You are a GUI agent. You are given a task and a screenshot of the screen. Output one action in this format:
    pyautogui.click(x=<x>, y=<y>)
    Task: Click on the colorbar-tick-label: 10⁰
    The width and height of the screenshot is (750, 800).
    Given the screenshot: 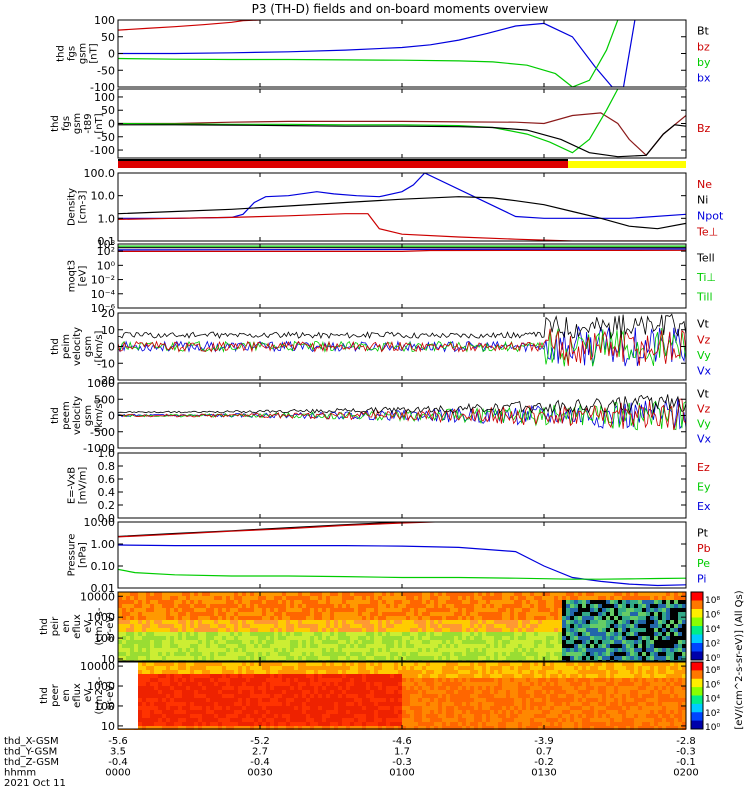 What is the action you would take?
    pyautogui.click(x=712, y=728)
    